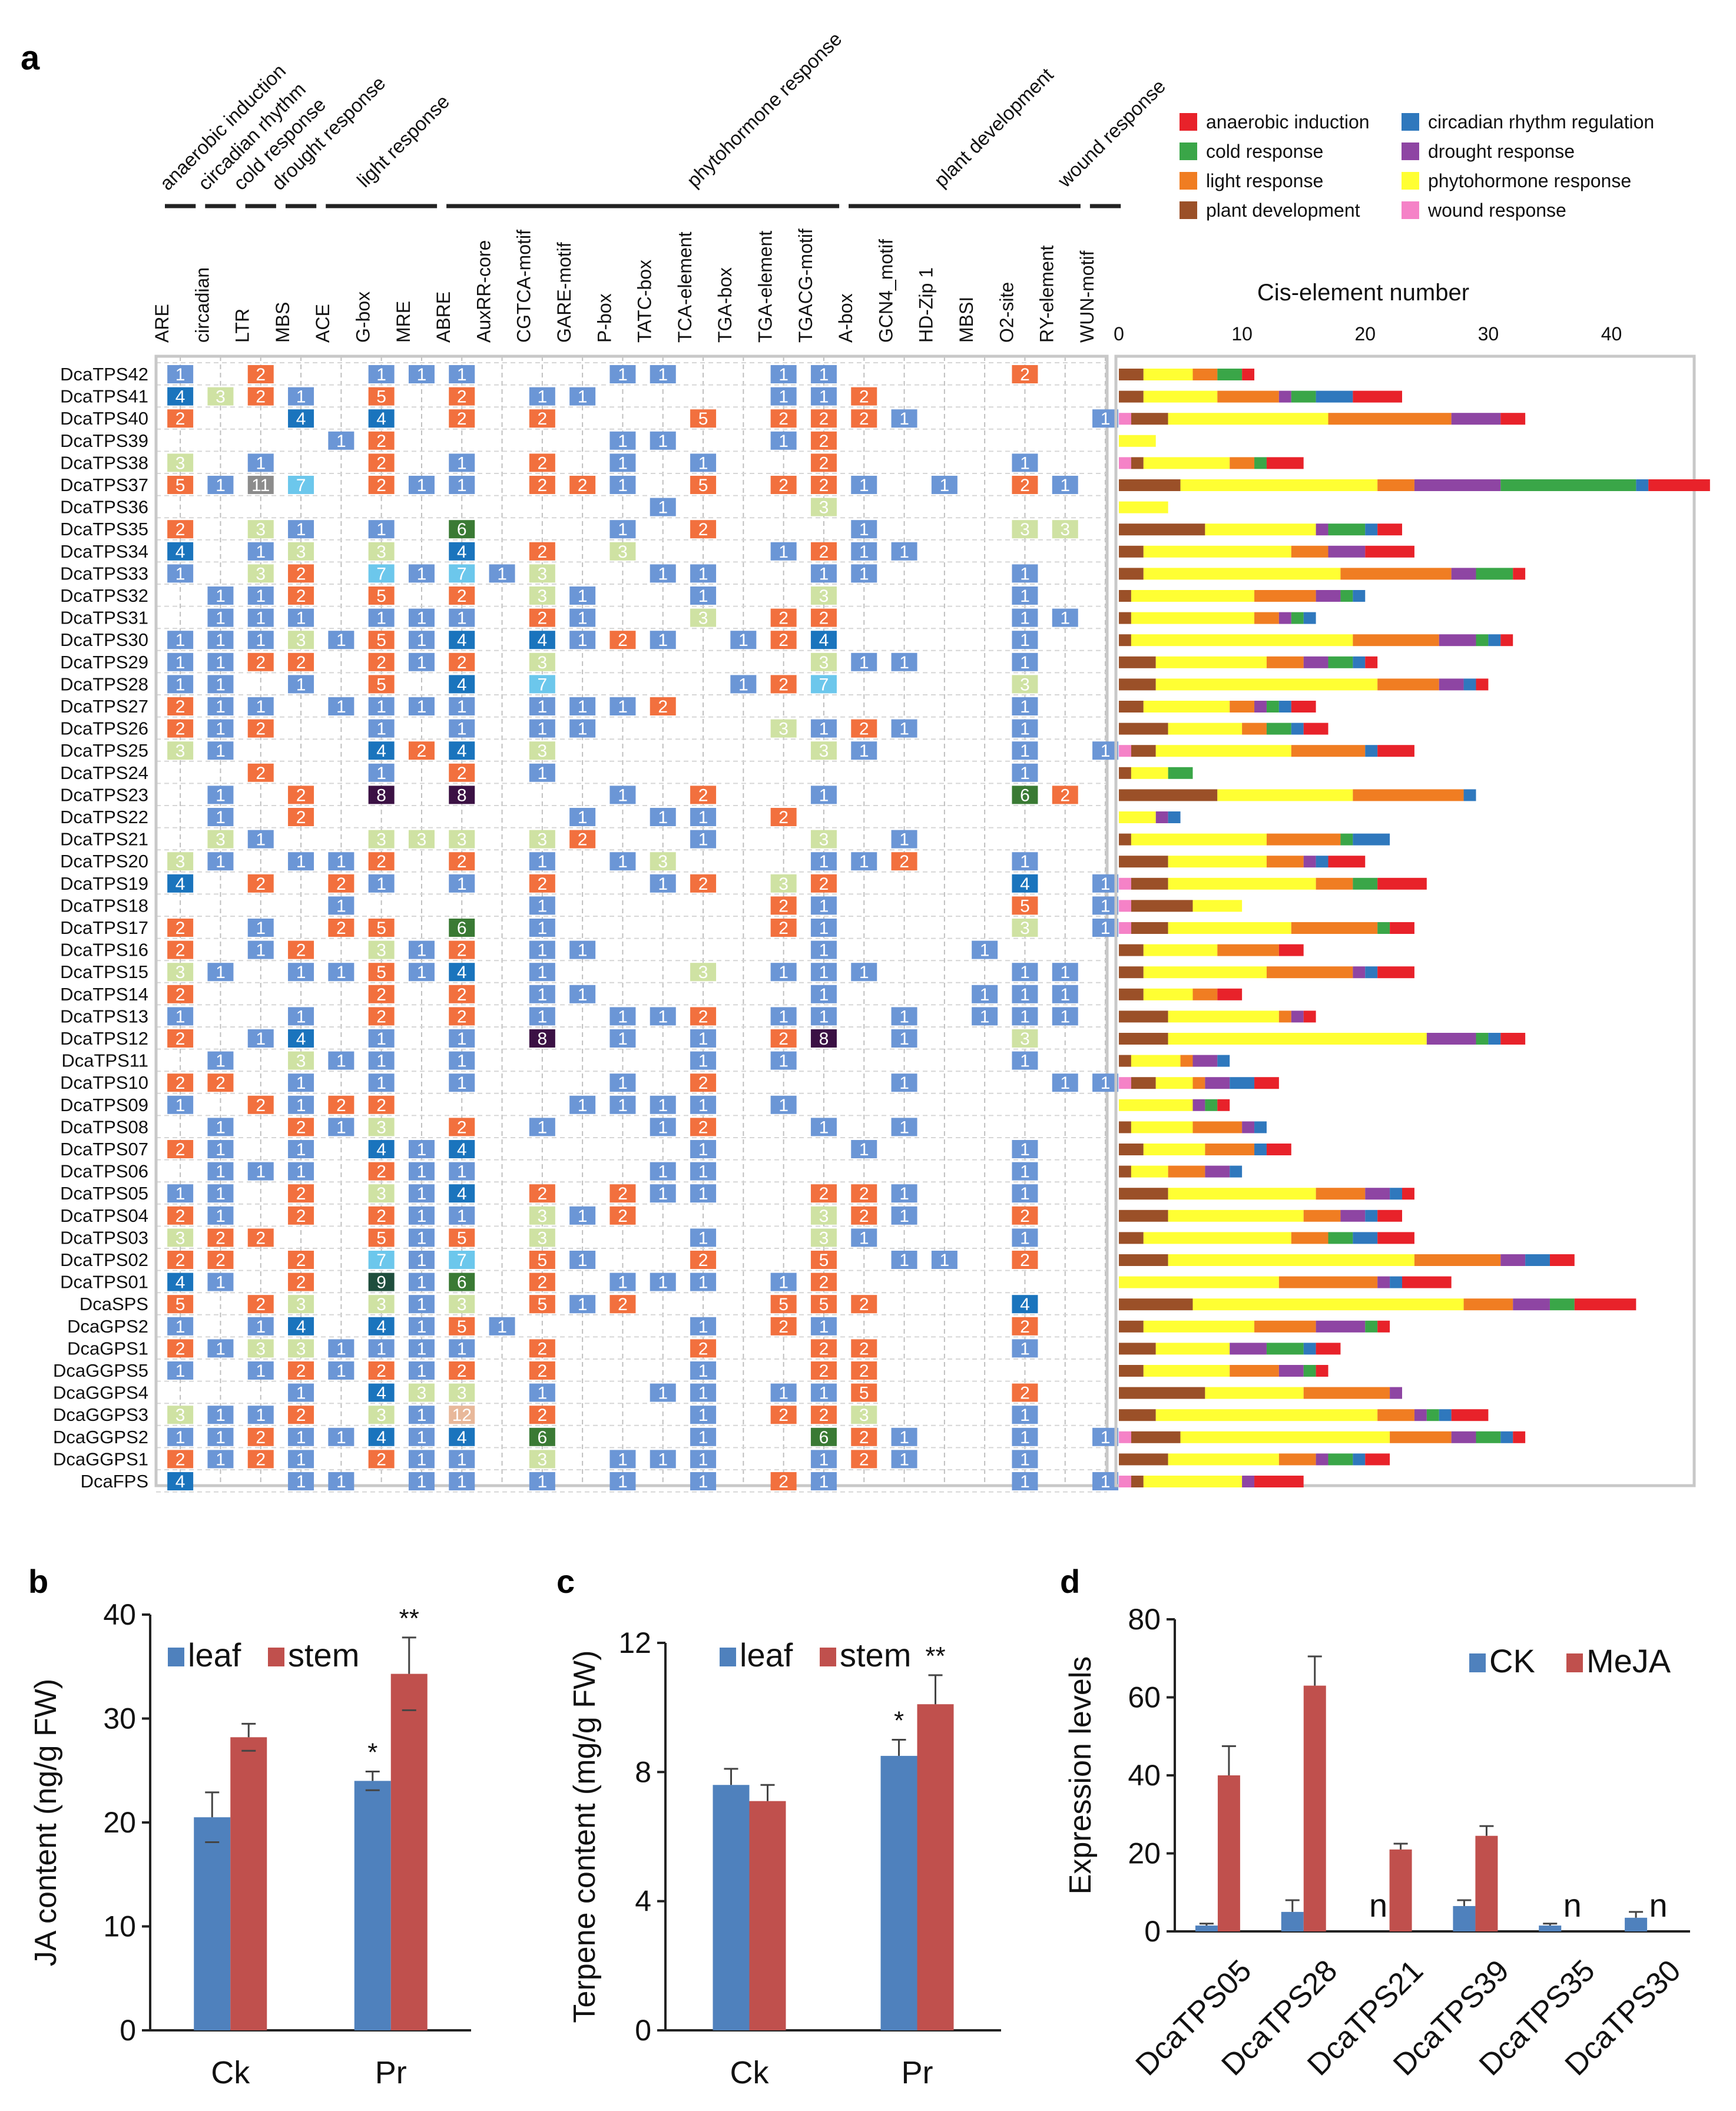 This screenshot has width=1736, height=2111. What do you see at coordinates (104, 1126) in the screenshot?
I see `gene-label-dcatps08: DcaTPS08` at bounding box center [104, 1126].